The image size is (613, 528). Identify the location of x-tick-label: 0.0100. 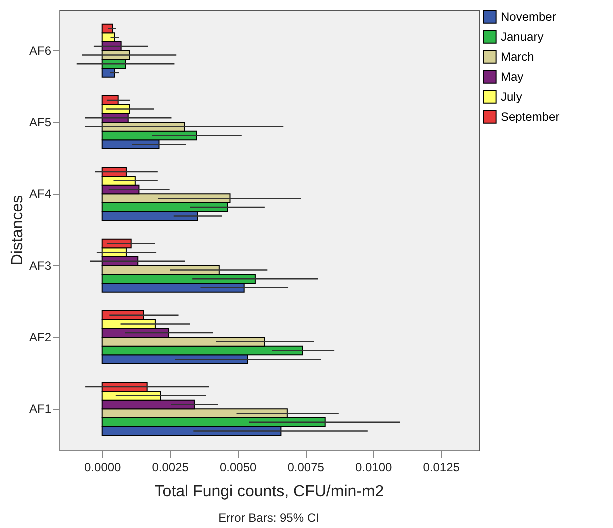
(373, 467).